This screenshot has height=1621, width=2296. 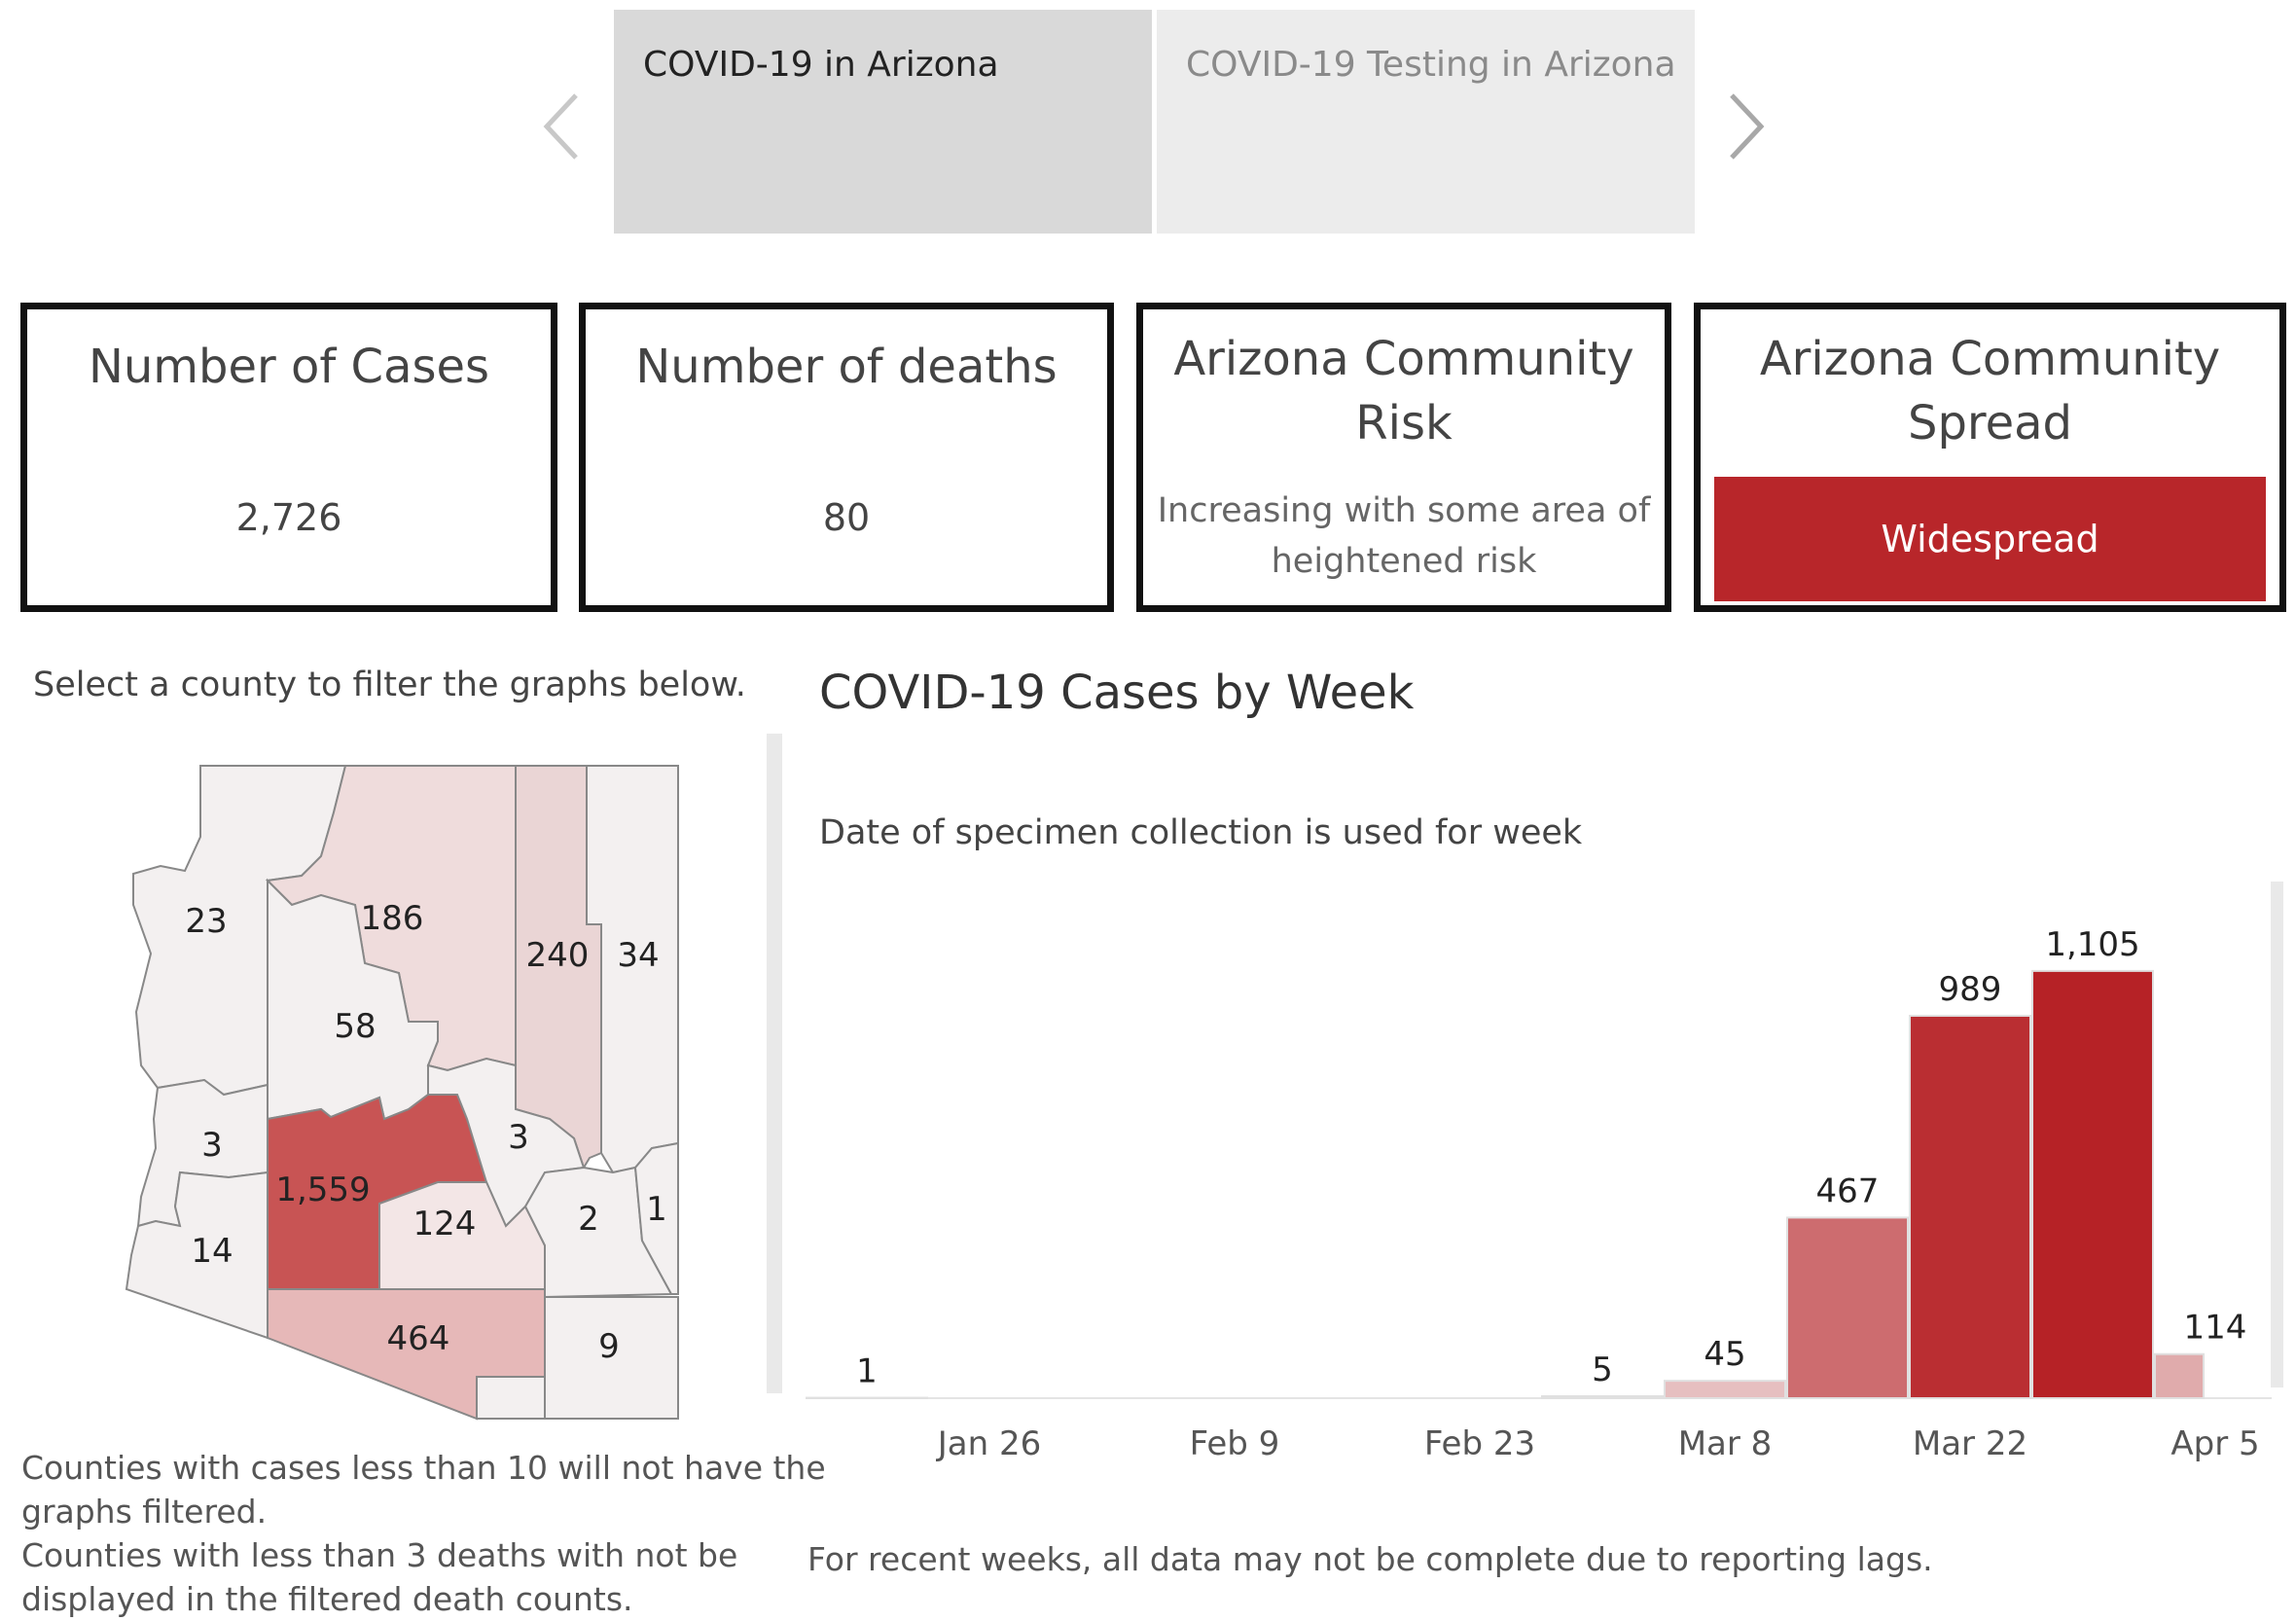 What do you see at coordinates (846, 518) in the screenshot?
I see `deaths-value: 80` at bounding box center [846, 518].